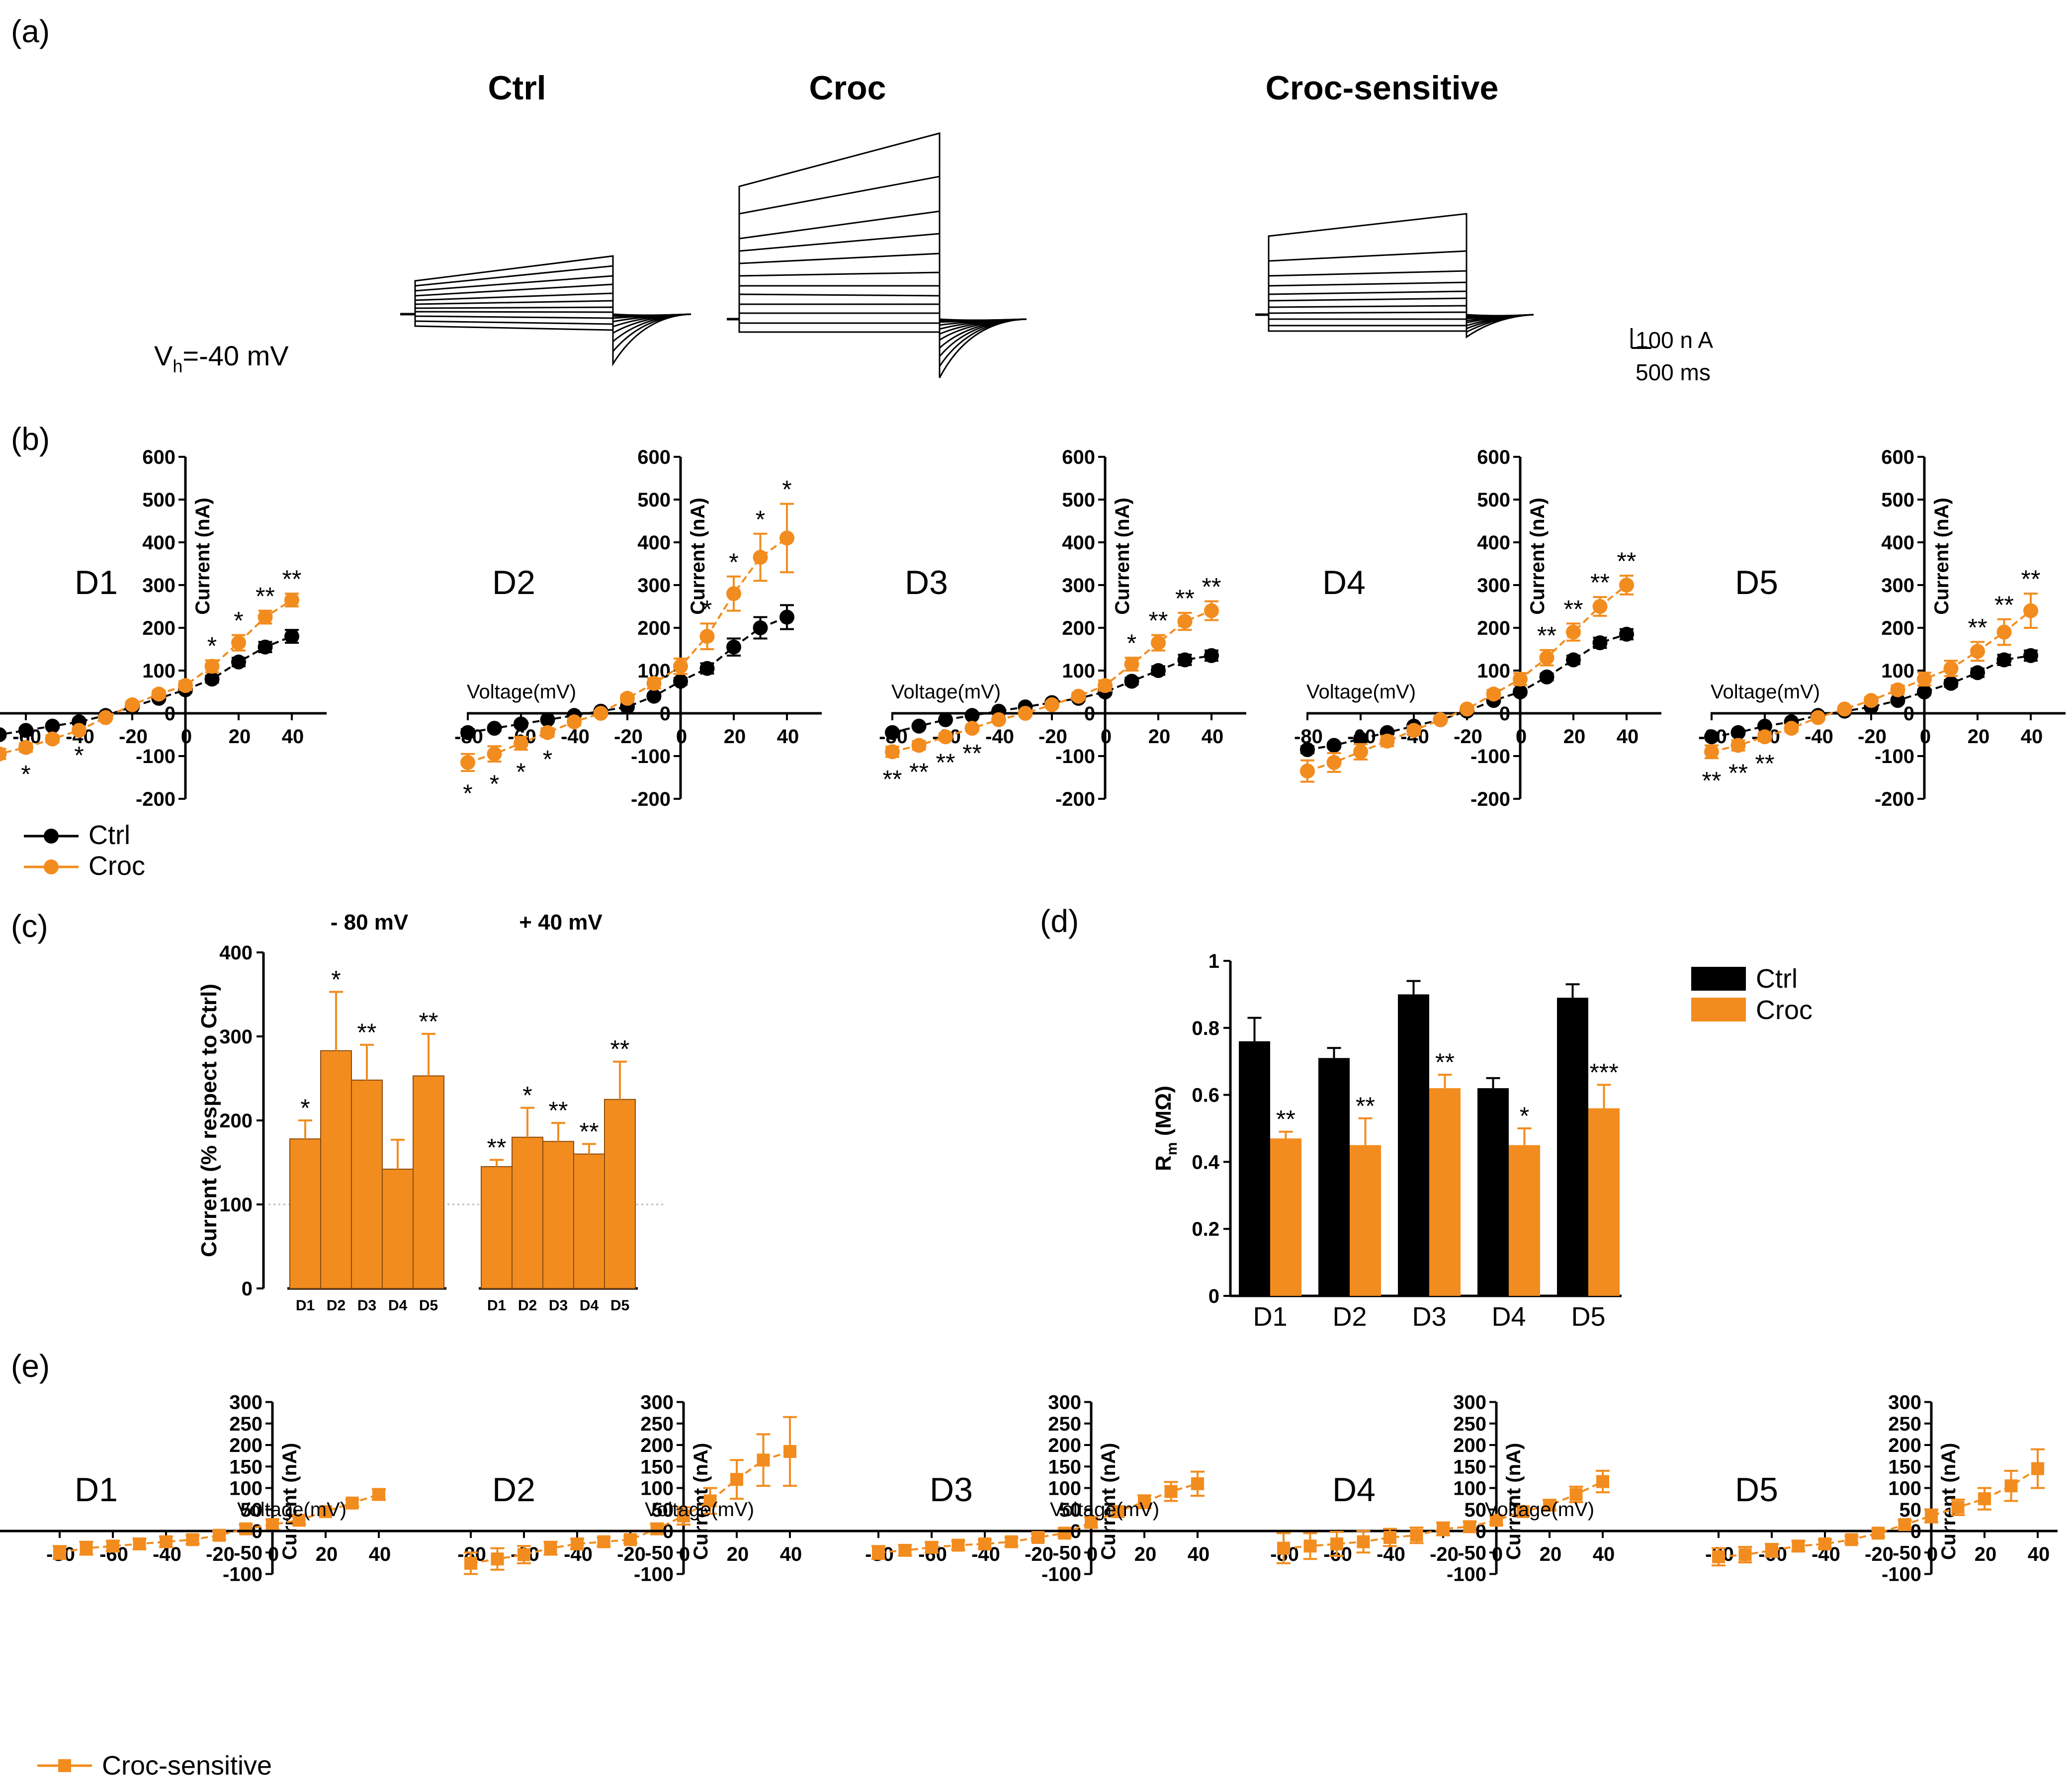 Image resolution: width=2072 pixels, height=1788 pixels. What do you see at coordinates (1205, 1096) in the screenshot?
I see `y-tick-label: 0.6` at bounding box center [1205, 1096].